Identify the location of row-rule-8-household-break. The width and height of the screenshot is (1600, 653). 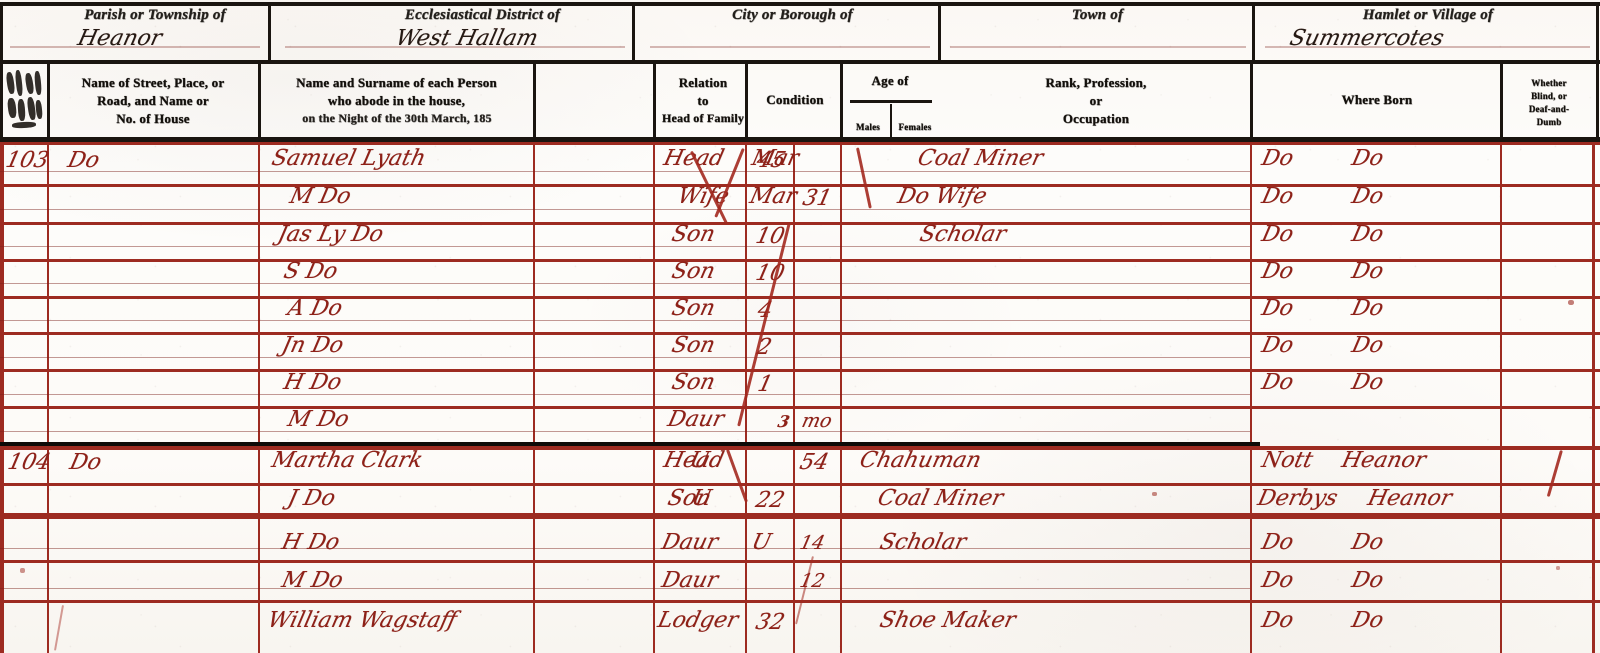
(630, 444).